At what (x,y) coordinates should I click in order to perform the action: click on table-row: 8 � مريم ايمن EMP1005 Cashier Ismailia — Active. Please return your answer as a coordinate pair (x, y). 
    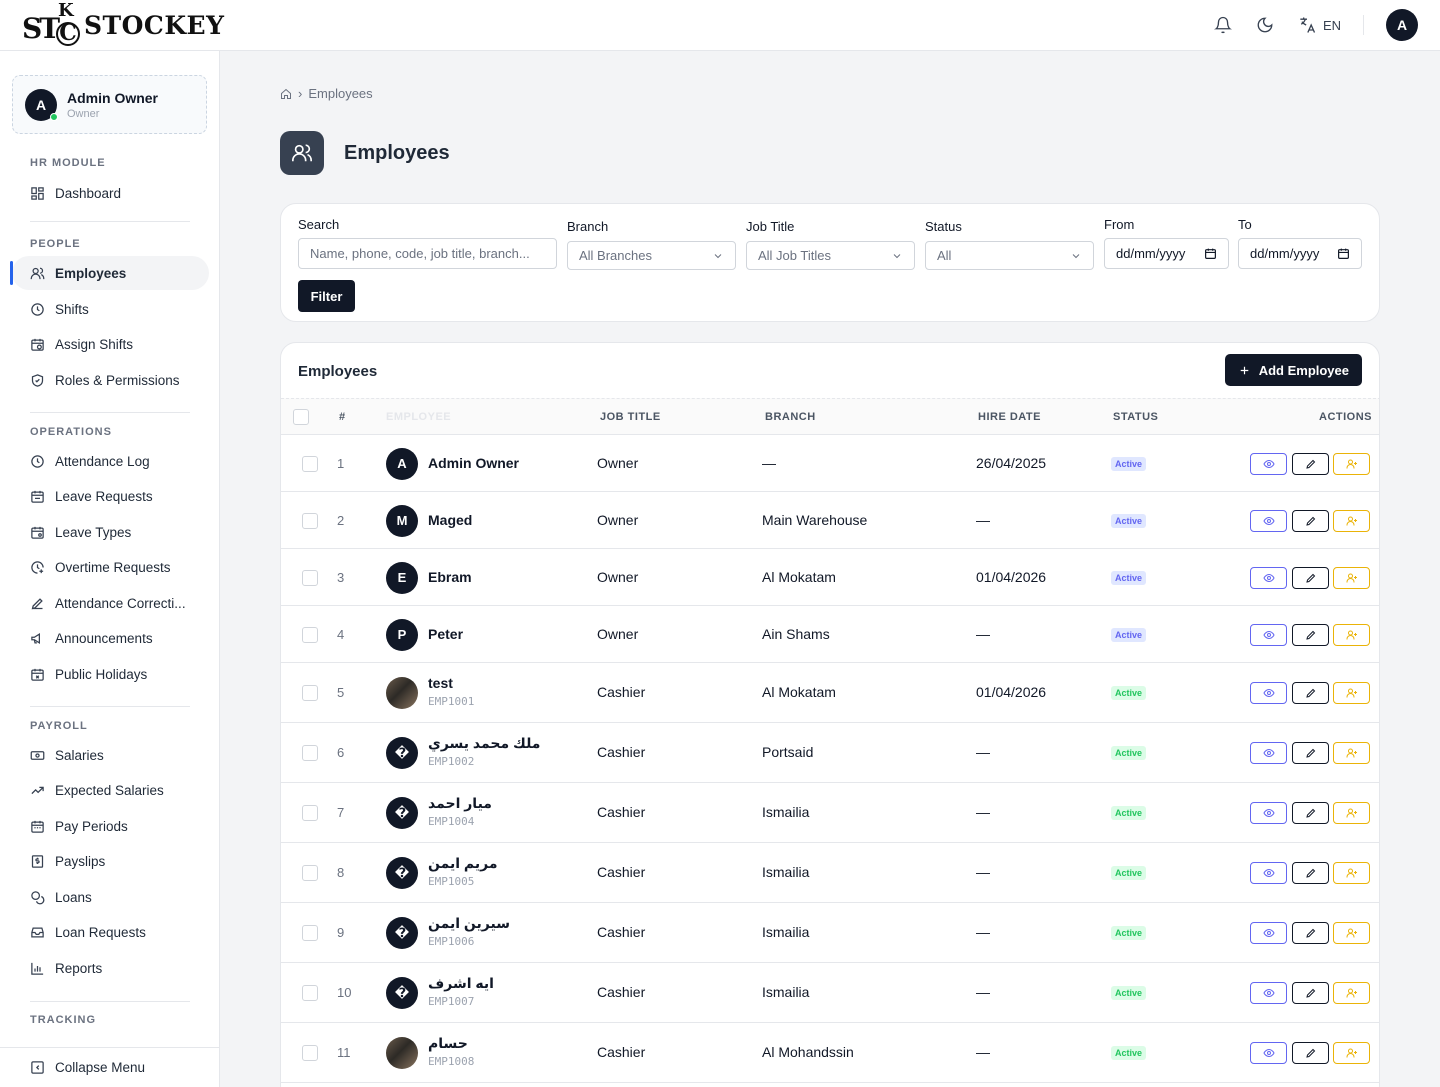
    Looking at the image, I should click on (830, 873).